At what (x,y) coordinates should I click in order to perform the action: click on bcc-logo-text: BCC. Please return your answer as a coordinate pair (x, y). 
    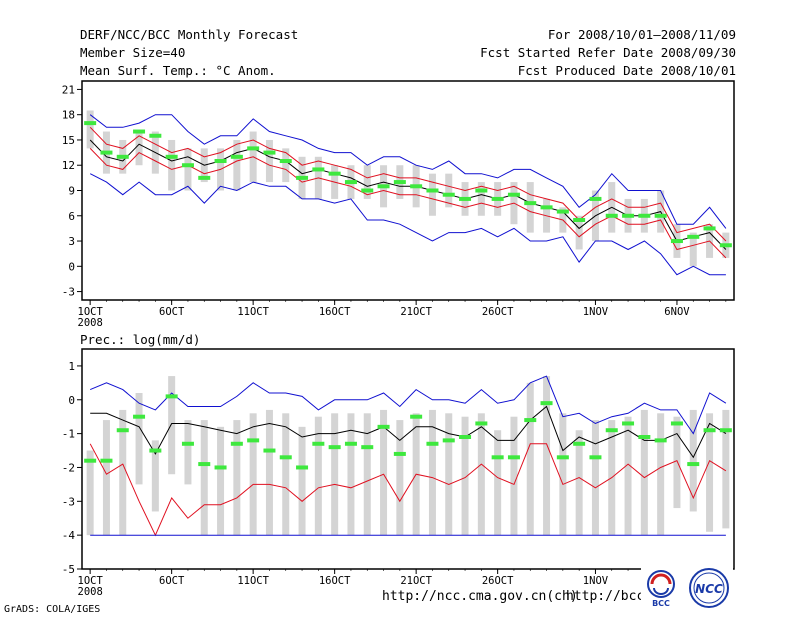
    Looking at the image, I should click on (661, 603).